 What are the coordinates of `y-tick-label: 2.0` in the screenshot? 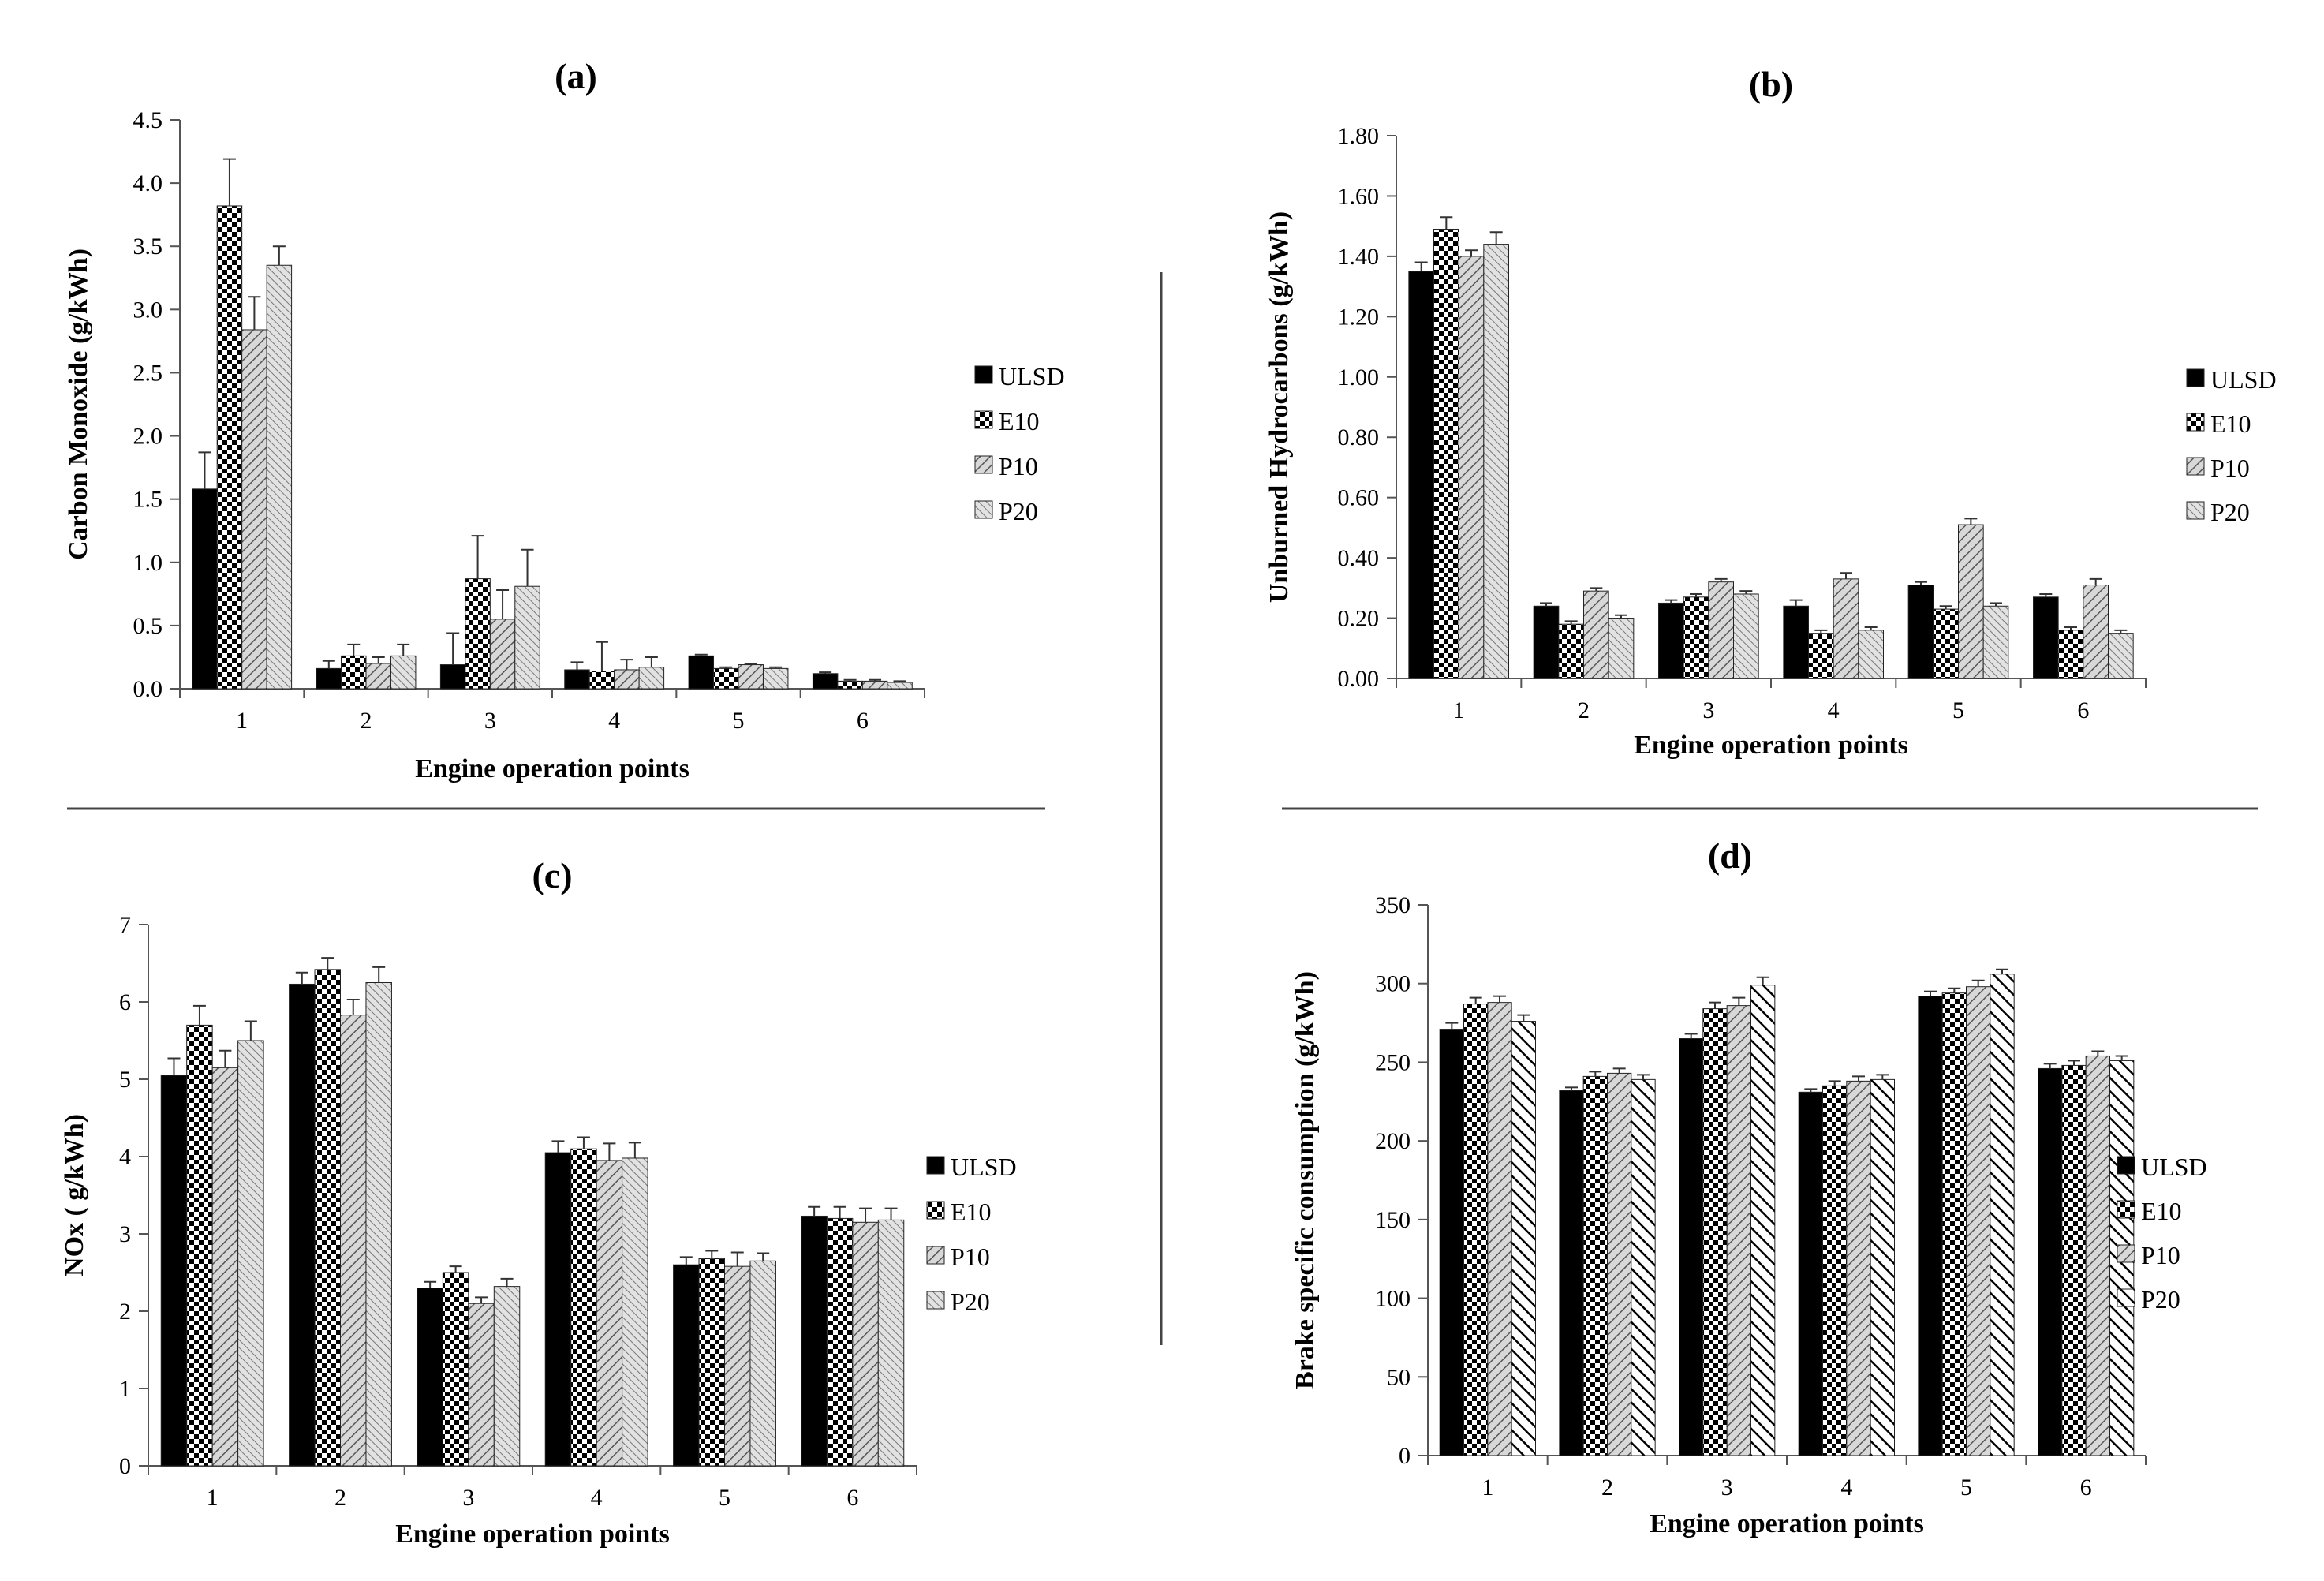 It's located at (148, 437).